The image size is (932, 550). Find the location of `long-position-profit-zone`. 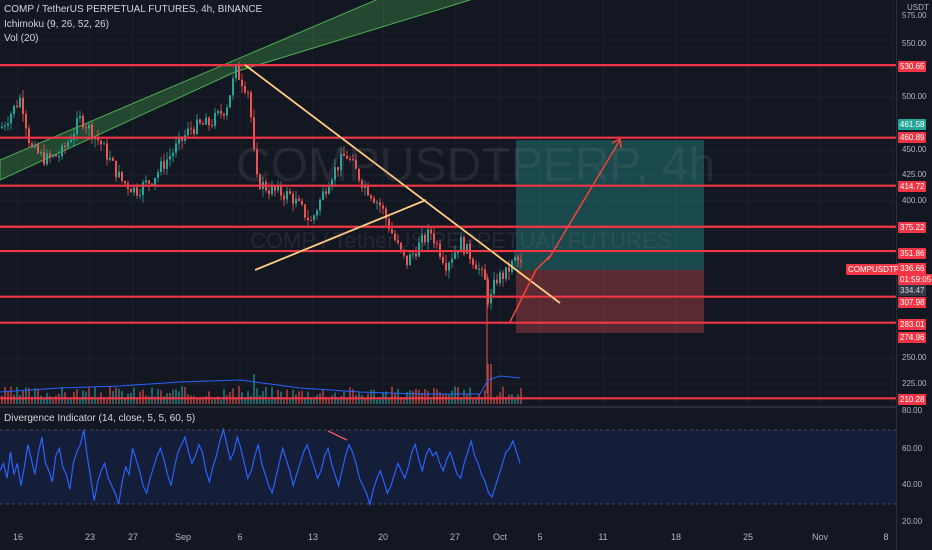

long-position-profit-zone is located at coordinates (610, 205).